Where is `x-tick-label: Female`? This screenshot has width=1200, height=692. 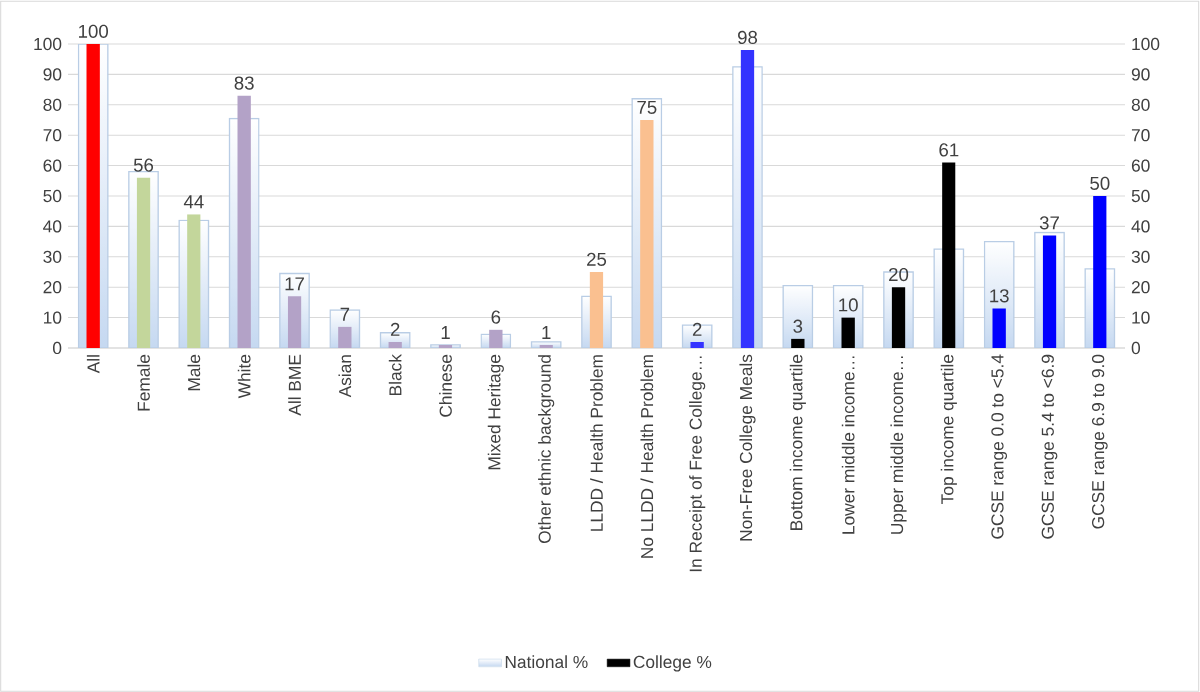
x-tick-label: Female is located at coordinates (143, 382).